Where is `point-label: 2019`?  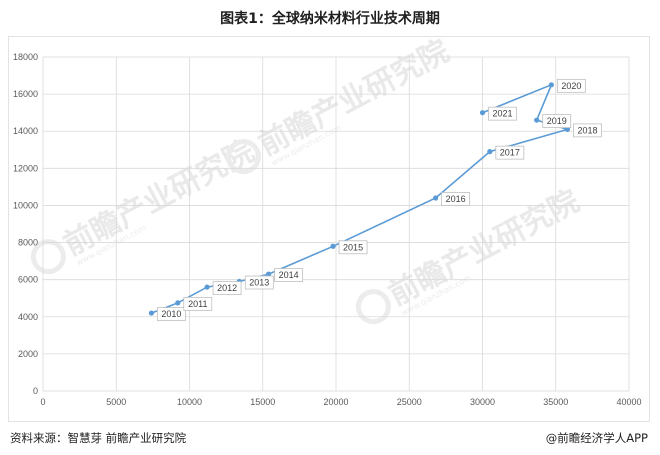 point-label: 2019 is located at coordinates (557, 121).